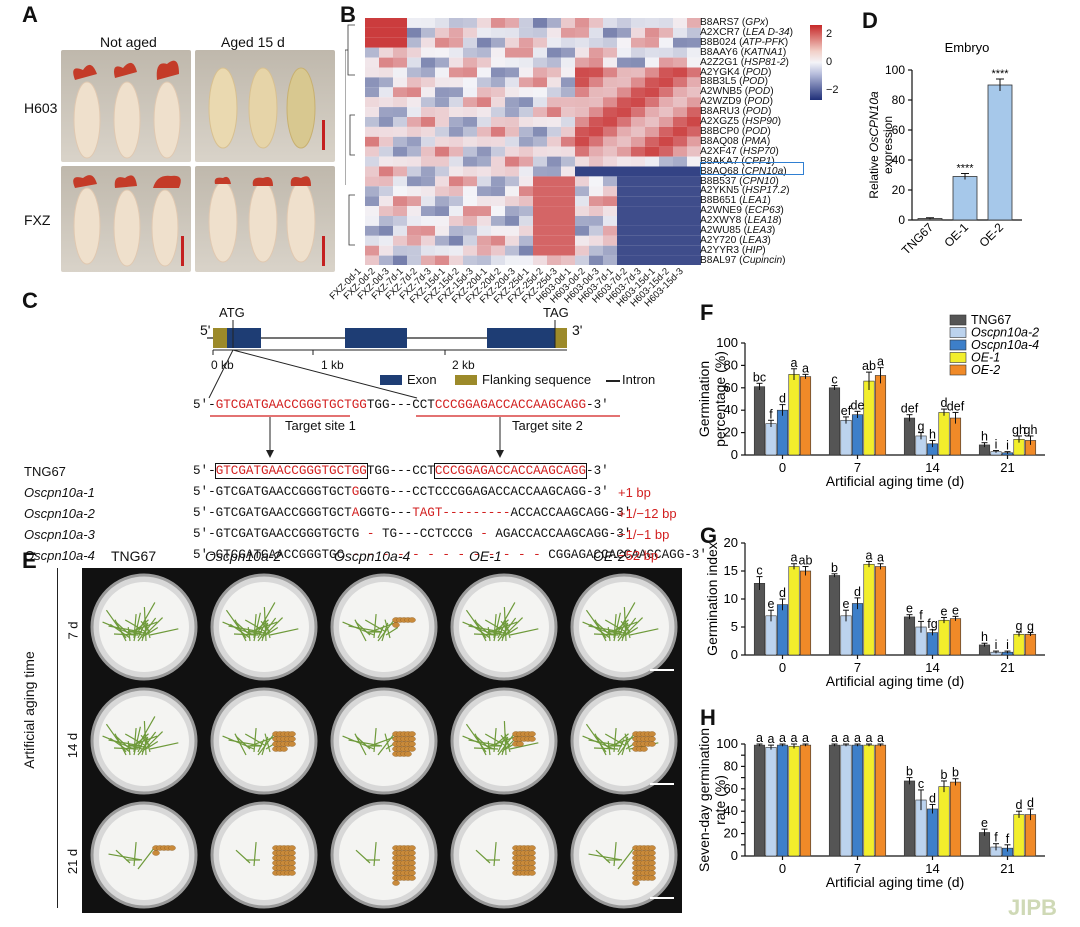 The height and width of the screenshot is (927, 1080). I want to click on sig-letter: c, so click(921, 784).